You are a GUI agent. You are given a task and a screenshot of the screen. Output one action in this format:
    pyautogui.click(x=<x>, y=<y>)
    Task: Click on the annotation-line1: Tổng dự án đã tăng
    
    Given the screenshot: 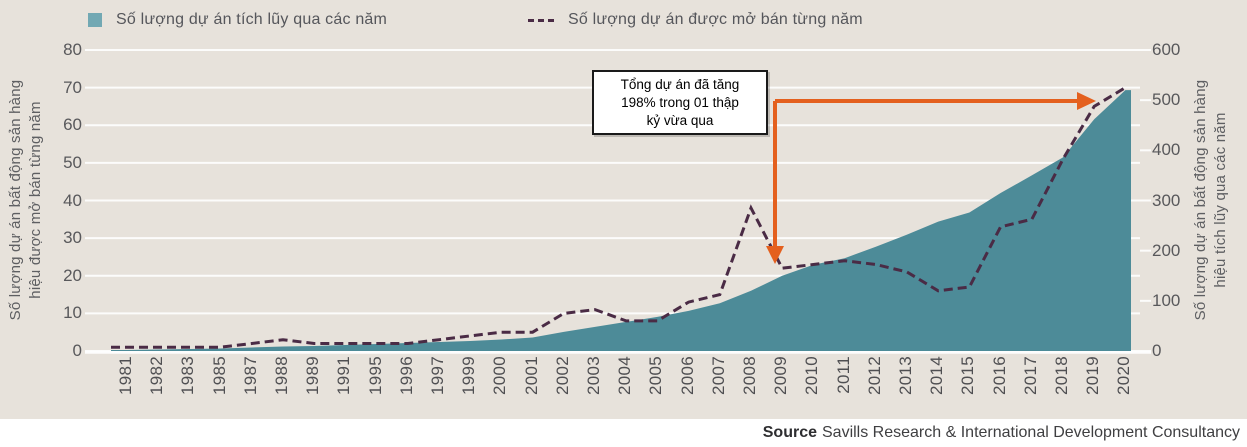 What is the action you would take?
    pyautogui.click(x=680, y=84)
    